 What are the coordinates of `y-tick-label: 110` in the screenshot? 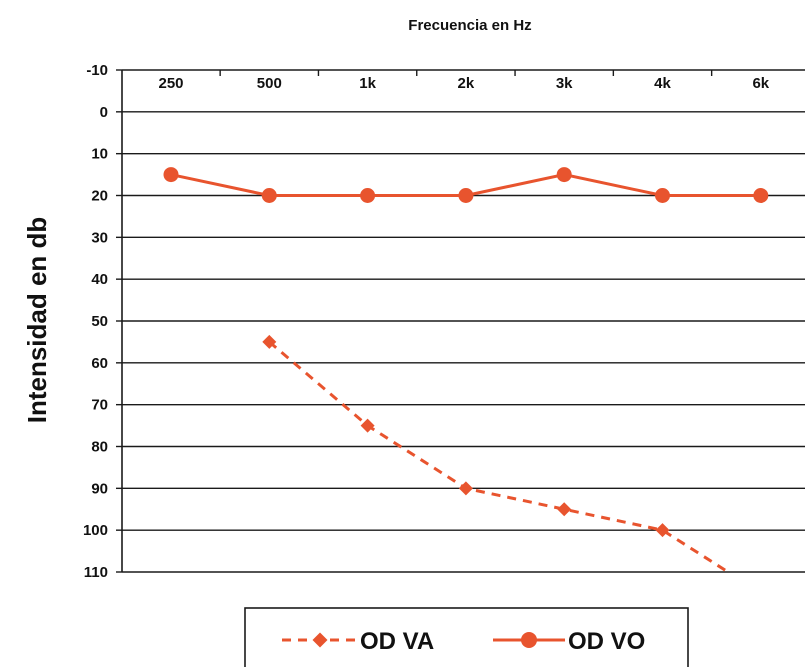 It's located at (96, 572).